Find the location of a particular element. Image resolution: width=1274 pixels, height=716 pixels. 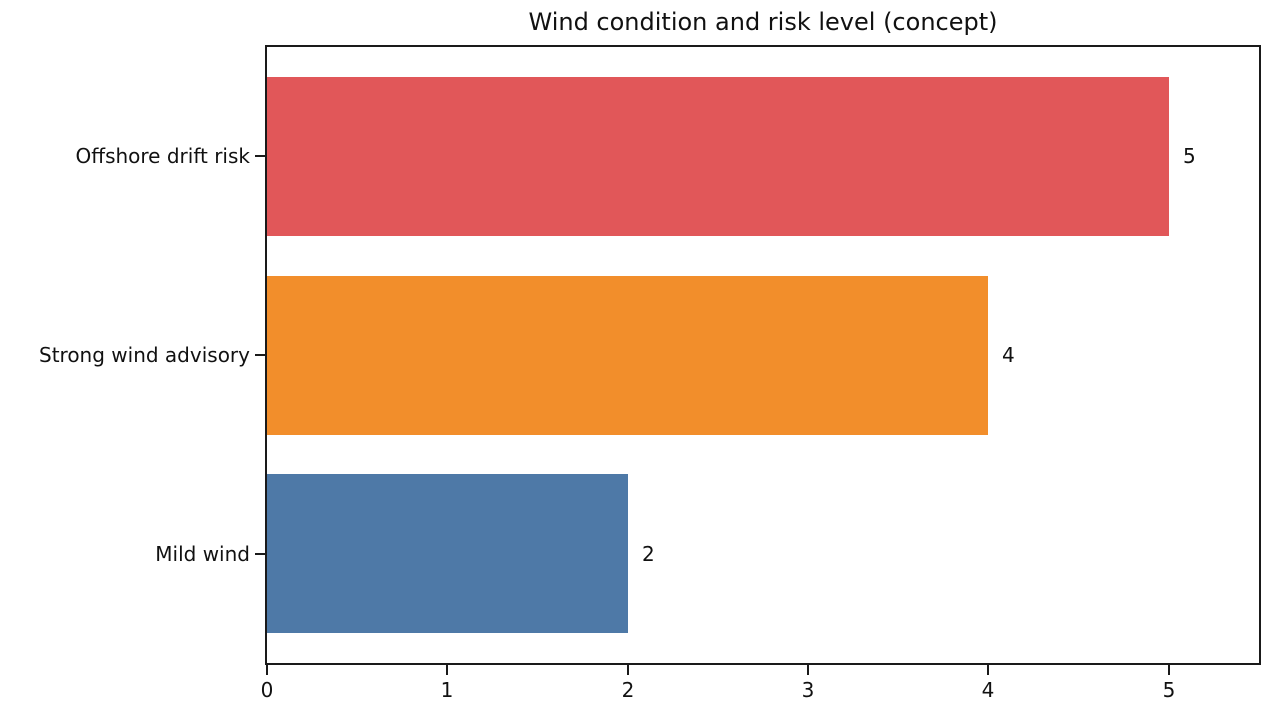

y-tick-label-offshore-drift-risk: Offshore drift risk is located at coordinates (162, 156).